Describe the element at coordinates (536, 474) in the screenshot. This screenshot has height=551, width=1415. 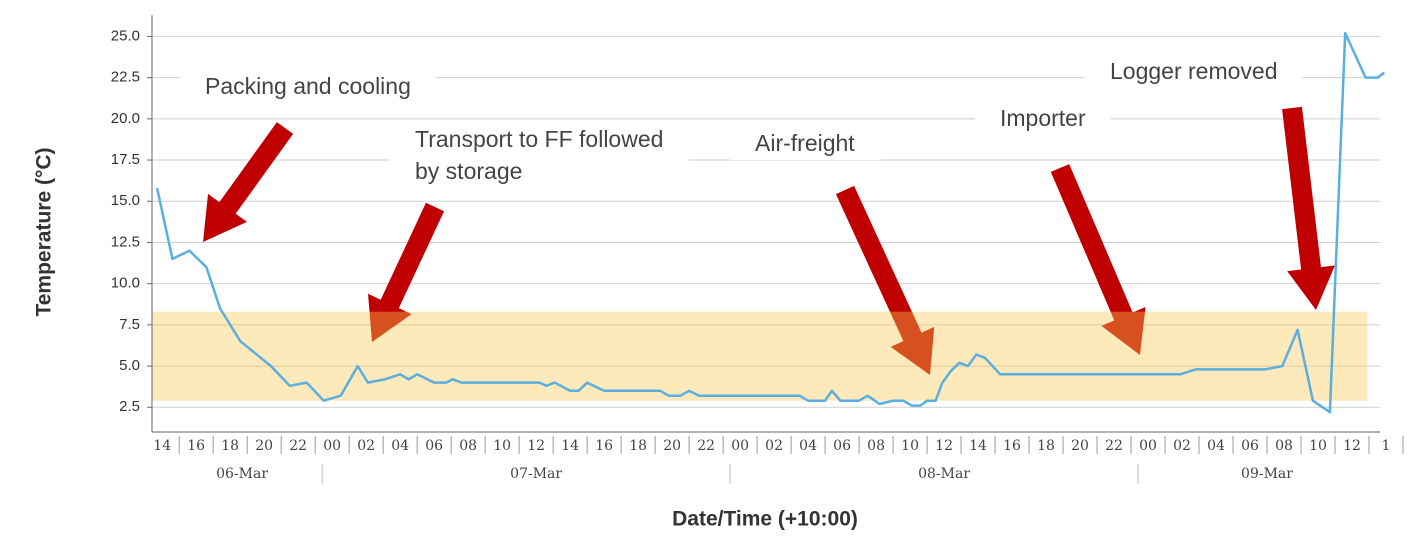
I see `date-label: 07-Mar` at that location.